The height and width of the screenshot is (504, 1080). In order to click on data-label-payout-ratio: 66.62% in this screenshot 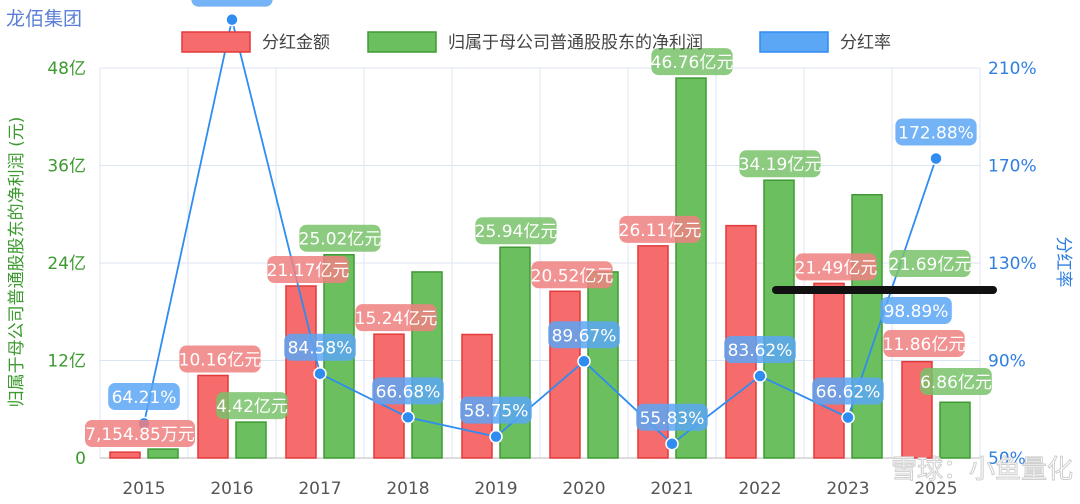, I will do `click(848, 392)`.